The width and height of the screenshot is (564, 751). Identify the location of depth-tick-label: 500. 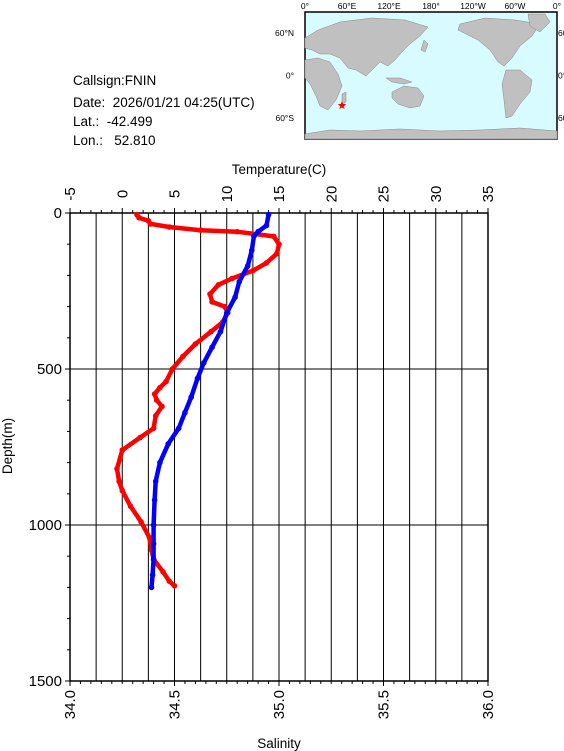
(49, 369).